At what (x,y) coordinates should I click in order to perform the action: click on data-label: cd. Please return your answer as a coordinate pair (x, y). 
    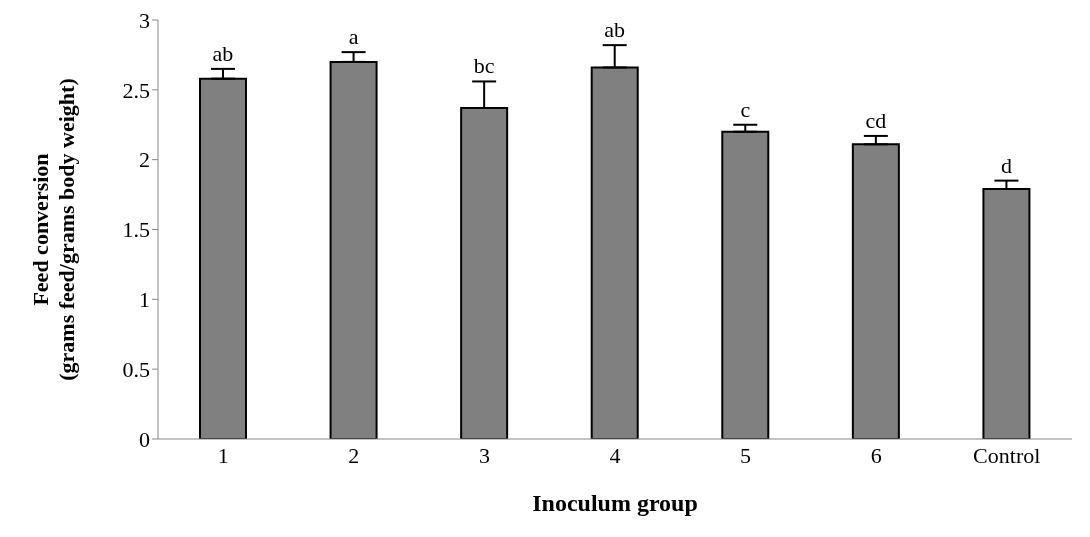
    Looking at the image, I should click on (876, 120).